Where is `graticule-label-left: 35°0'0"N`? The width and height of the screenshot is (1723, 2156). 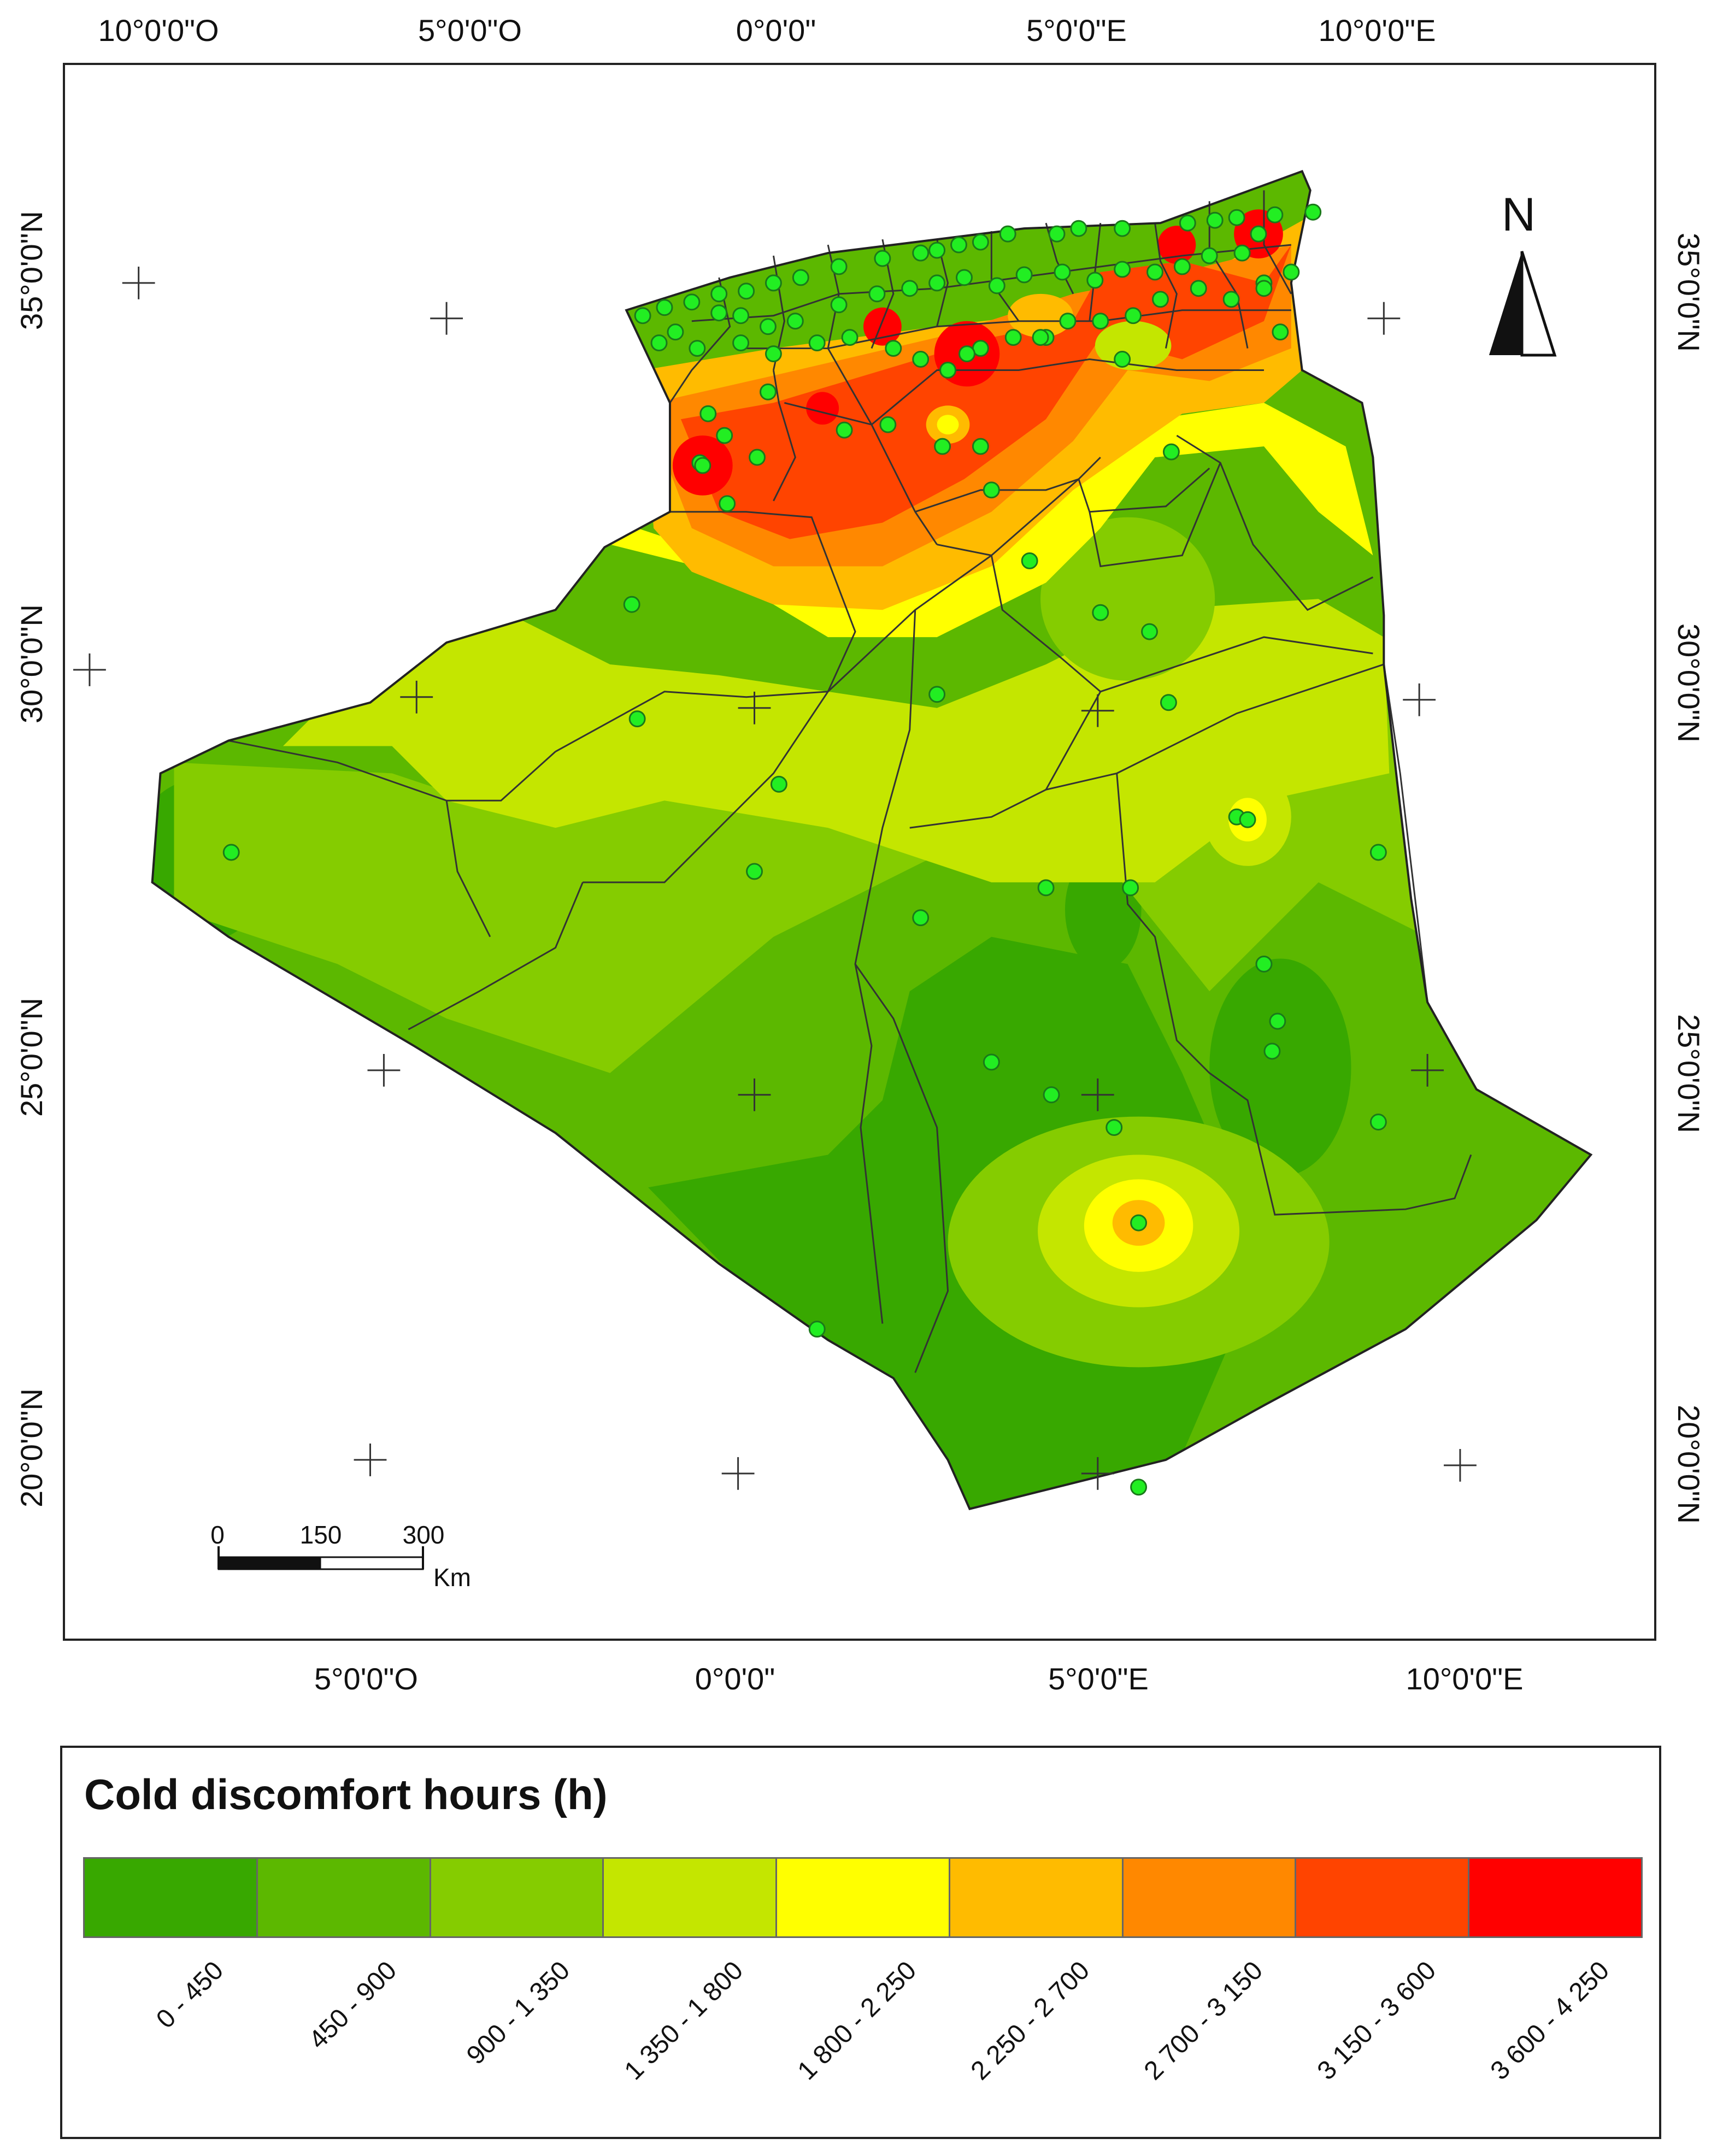
graticule-label-left: 35°0'0"N is located at coordinates (32, 270).